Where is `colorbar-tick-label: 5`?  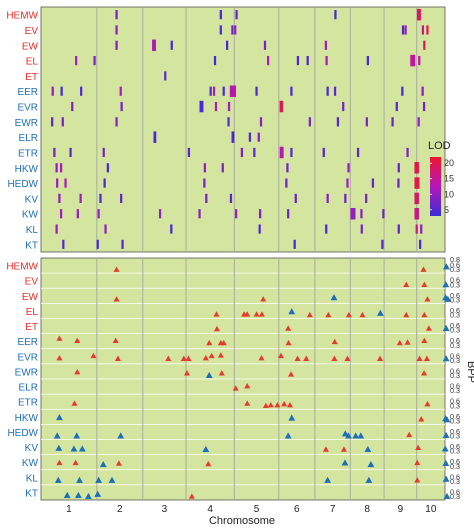
colorbar-tick-label: 5 is located at coordinates (446, 210).